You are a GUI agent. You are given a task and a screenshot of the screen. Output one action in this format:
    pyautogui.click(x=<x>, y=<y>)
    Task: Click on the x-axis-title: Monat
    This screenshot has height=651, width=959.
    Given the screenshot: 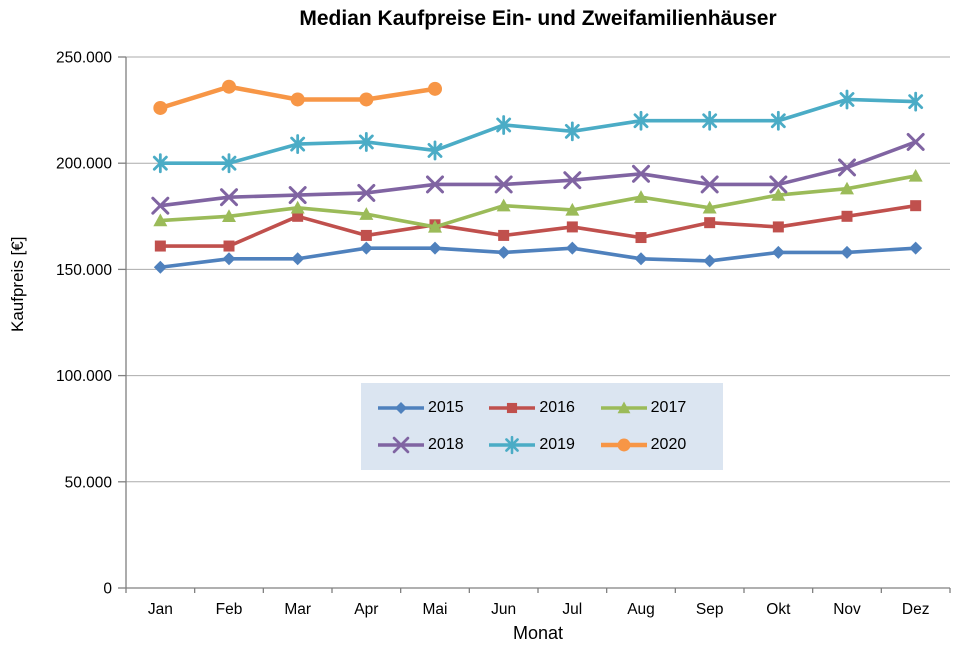 What is the action you would take?
    pyautogui.click(x=538, y=633)
    